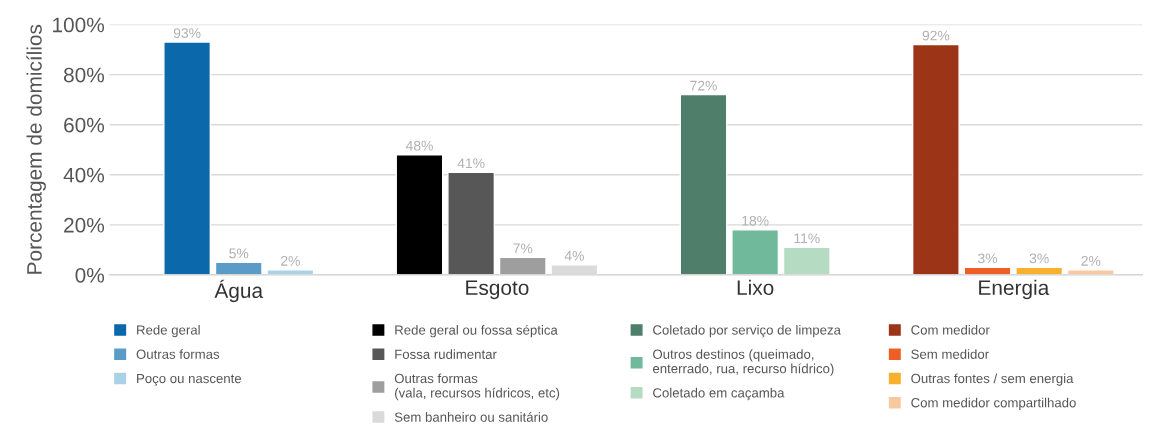 This screenshot has height=447, width=1154. Describe the element at coordinates (477, 387) in the screenshot. I see `legend-label: Outras formas (vala, recursos hídricos, etc)` at that location.